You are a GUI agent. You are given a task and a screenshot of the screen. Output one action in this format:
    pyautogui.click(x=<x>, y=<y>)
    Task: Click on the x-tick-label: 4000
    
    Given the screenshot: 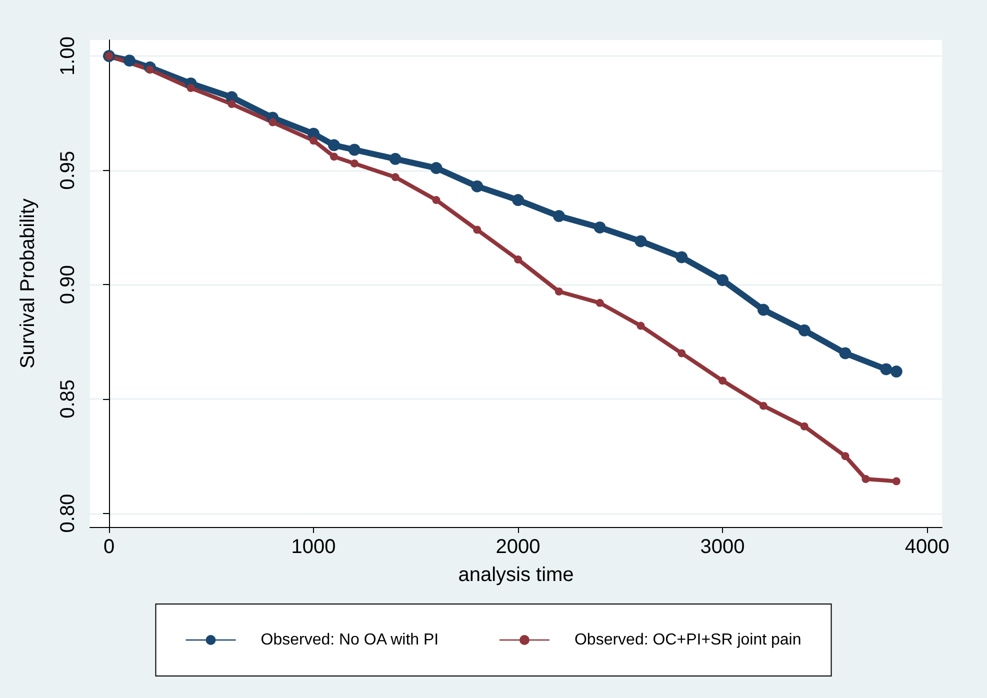 What is the action you would take?
    pyautogui.click(x=927, y=547)
    